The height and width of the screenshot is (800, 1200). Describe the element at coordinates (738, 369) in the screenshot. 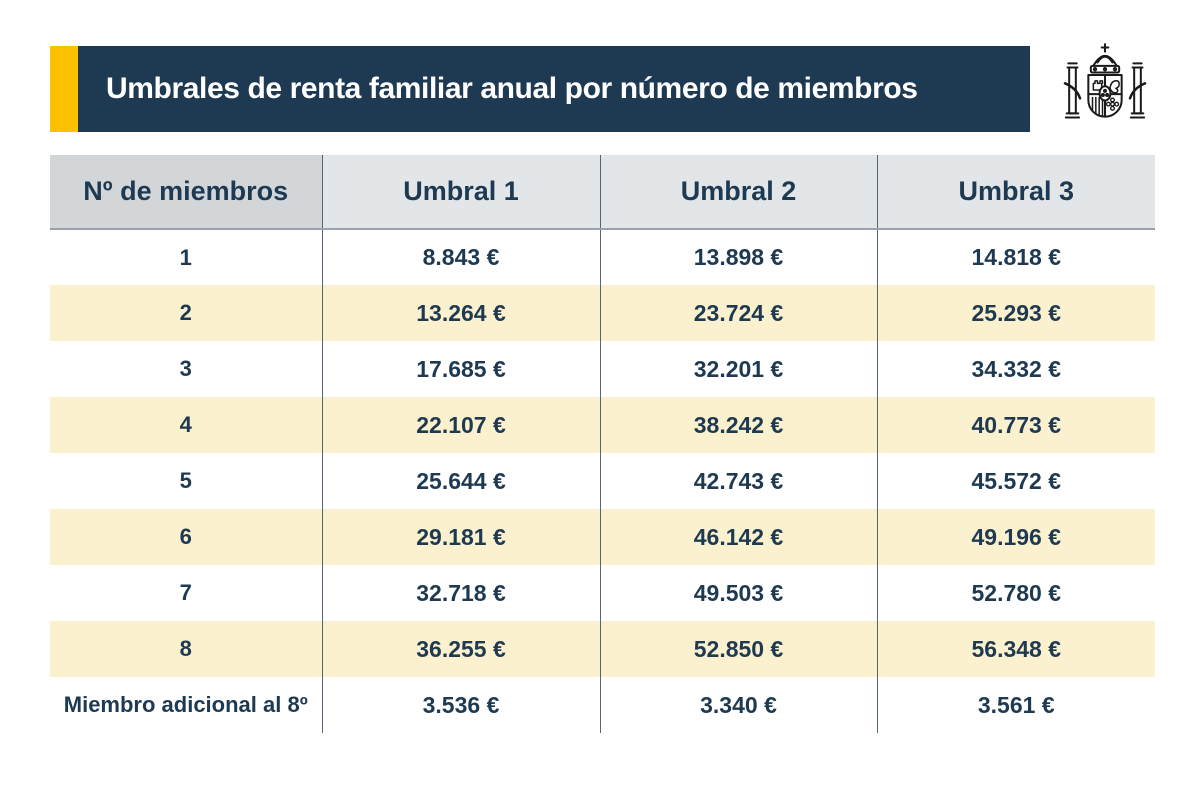

I see `value-cell: 32.201 €` at that location.